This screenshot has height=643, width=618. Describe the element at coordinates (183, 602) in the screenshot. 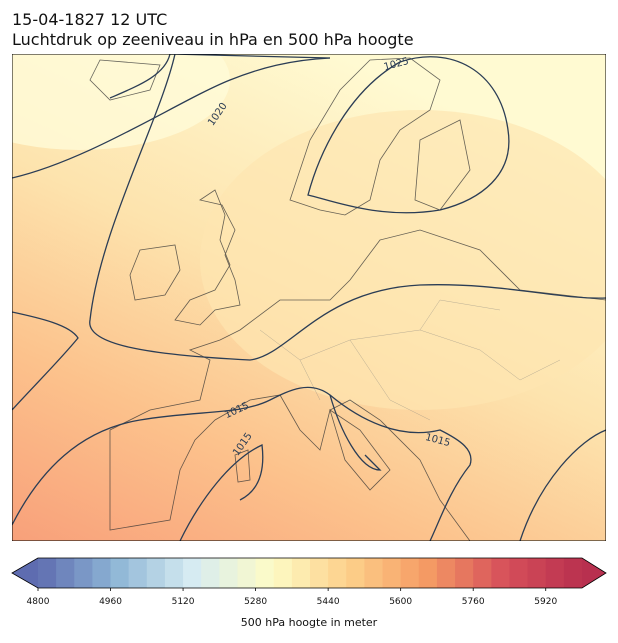

I see `colorbar-tick-label: 5120` at that location.